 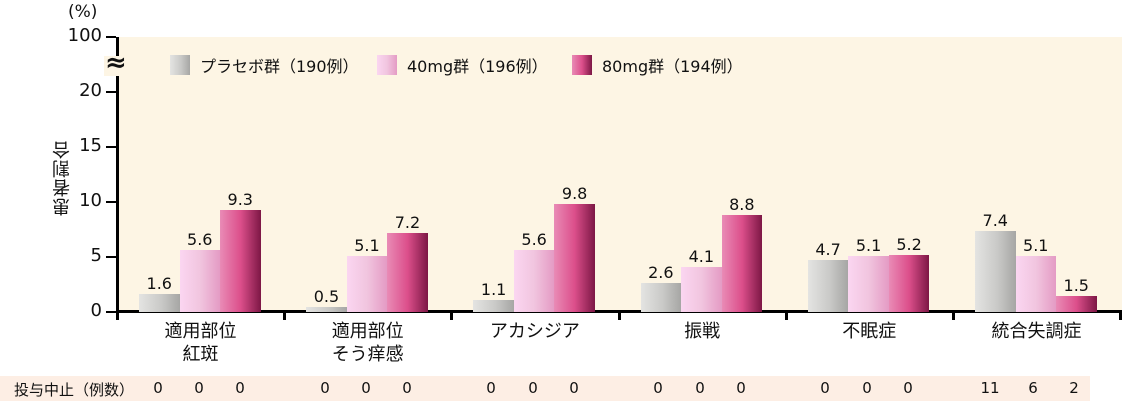 What do you see at coordinates (477, 66) in the screenshot?
I see `legend-label: 40mg群（196例）` at bounding box center [477, 66].